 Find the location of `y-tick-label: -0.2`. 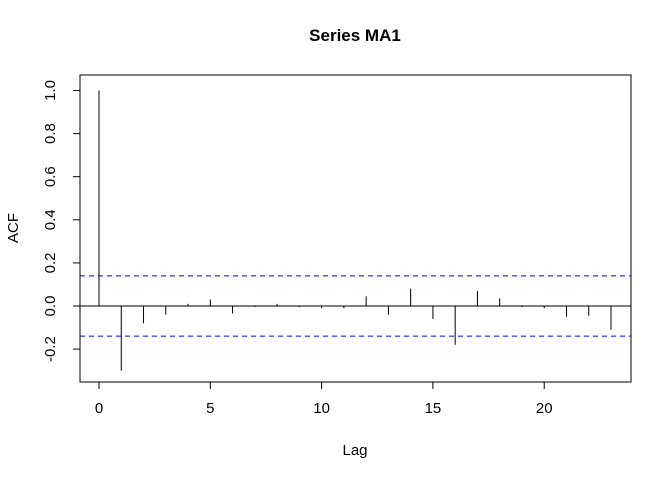

y-tick-label: -0.2 is located at coordinates (50, 349).